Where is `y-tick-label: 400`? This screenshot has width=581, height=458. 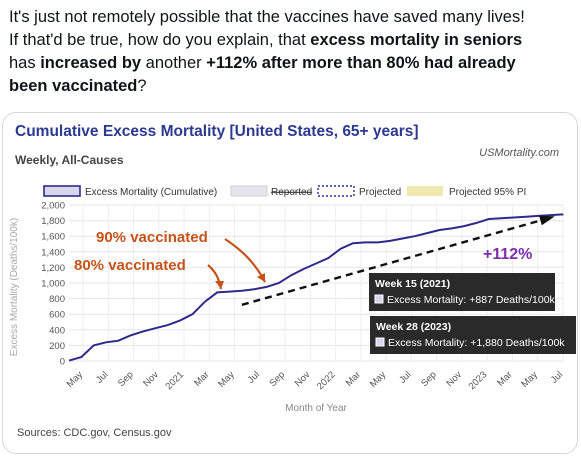
y-tick-label: 400 is located at coordinates (57, 330).